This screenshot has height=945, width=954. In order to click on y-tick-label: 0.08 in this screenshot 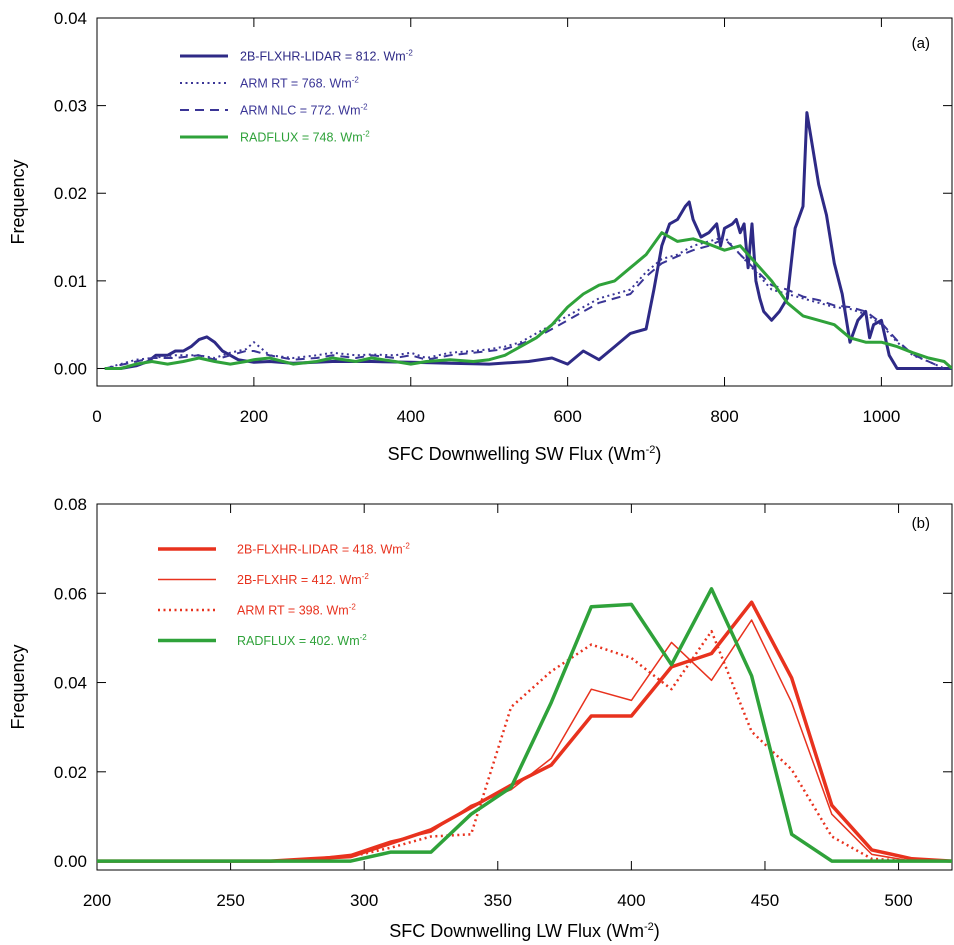, I will do `click(70, 504)`.